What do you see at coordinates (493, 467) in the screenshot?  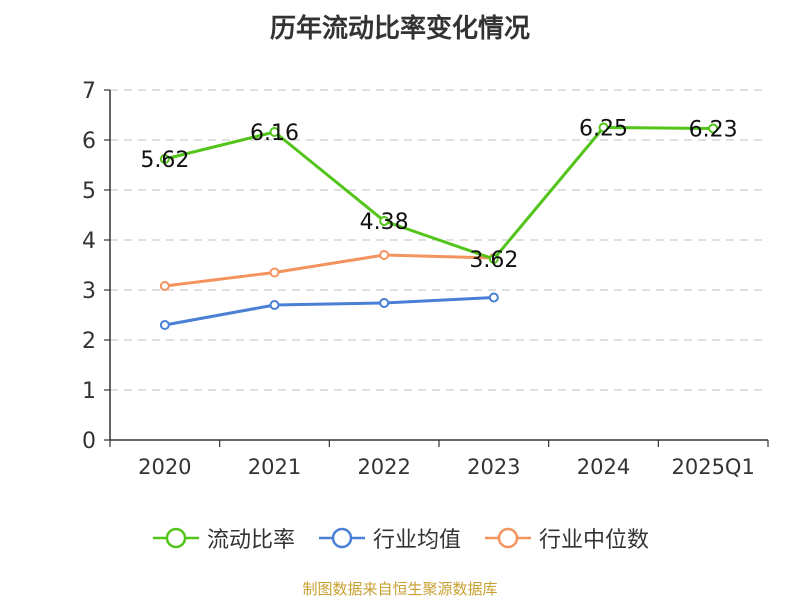 I see `x-tick-label: 2023` at bounding box center [493, 467].